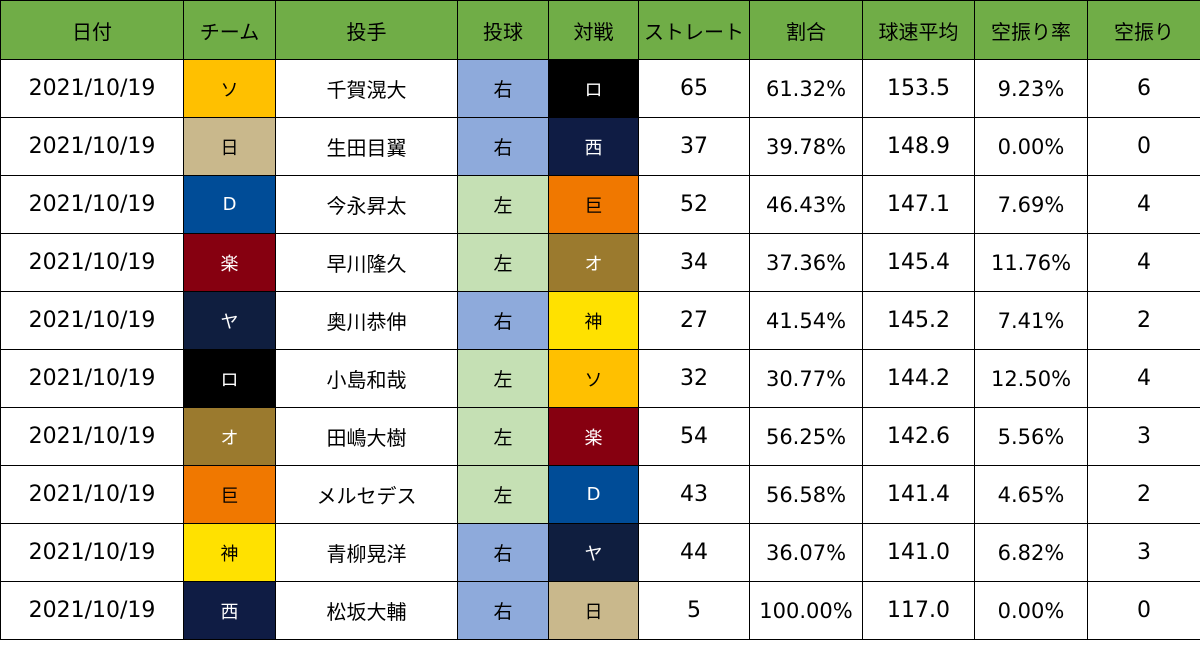  What do you see at coordinates (366, 146) in the screenshot?
I see `pitcher-name: 生田目翼` at bounding box center [366, 146].